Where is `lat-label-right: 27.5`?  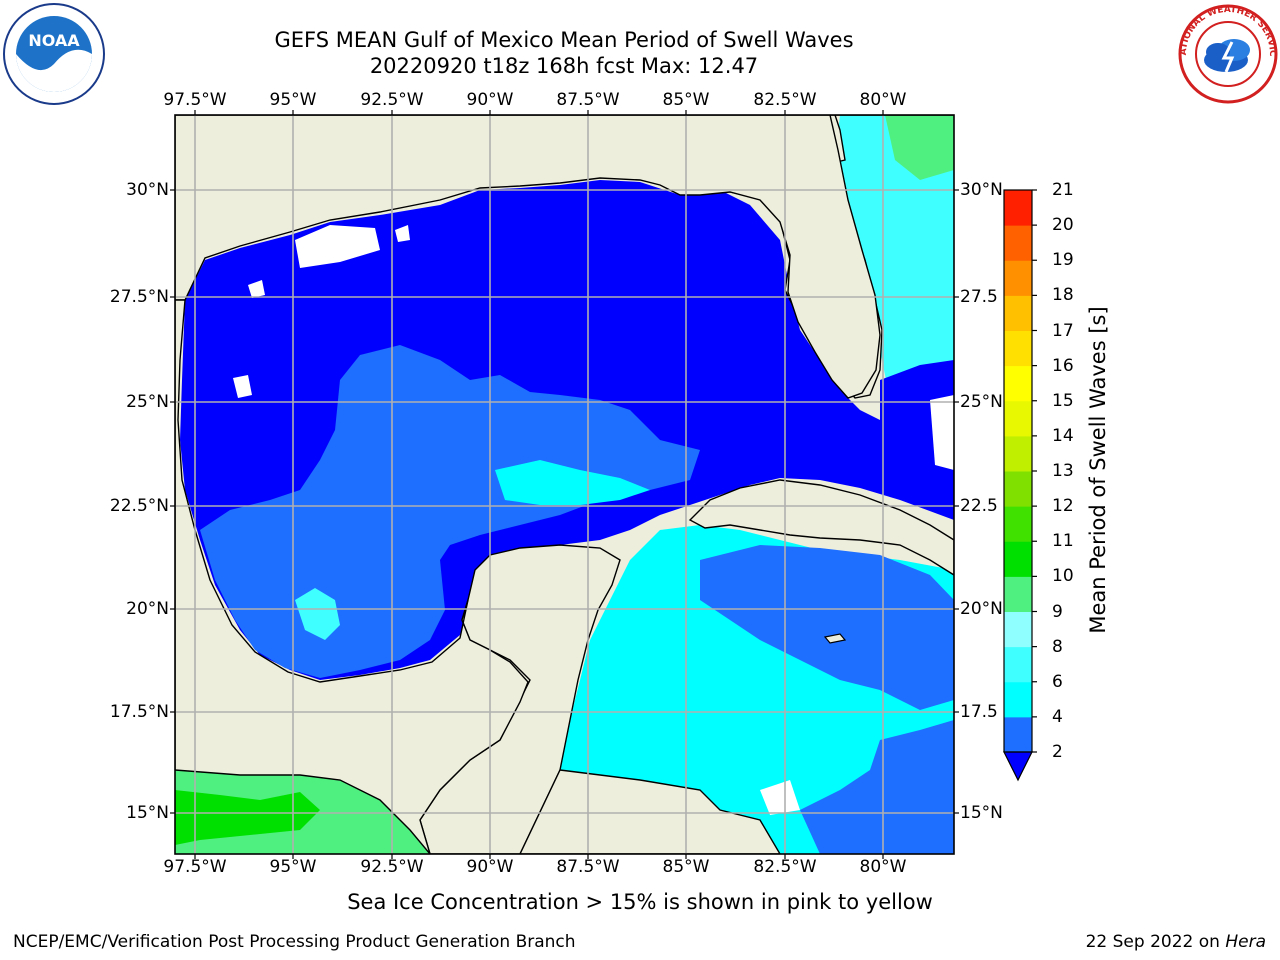
lat-label-right: 27.5 is located at coordinates (979, 297).